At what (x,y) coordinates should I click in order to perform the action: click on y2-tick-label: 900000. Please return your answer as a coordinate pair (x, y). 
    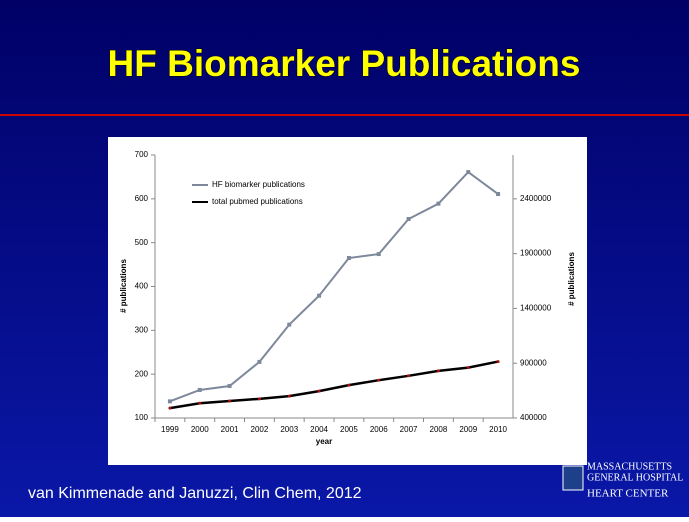
    Looking at the image, I should click on (533, 362).